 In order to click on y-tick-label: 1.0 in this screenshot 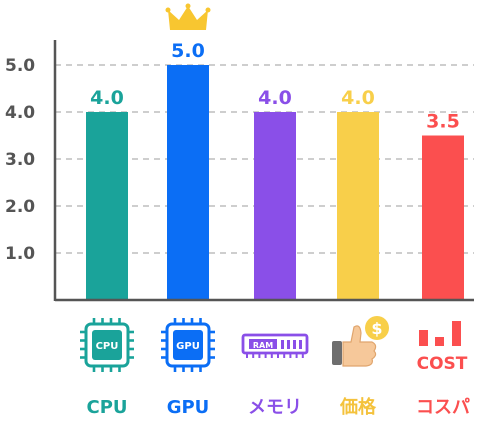, I will do `click(20, 254)`.